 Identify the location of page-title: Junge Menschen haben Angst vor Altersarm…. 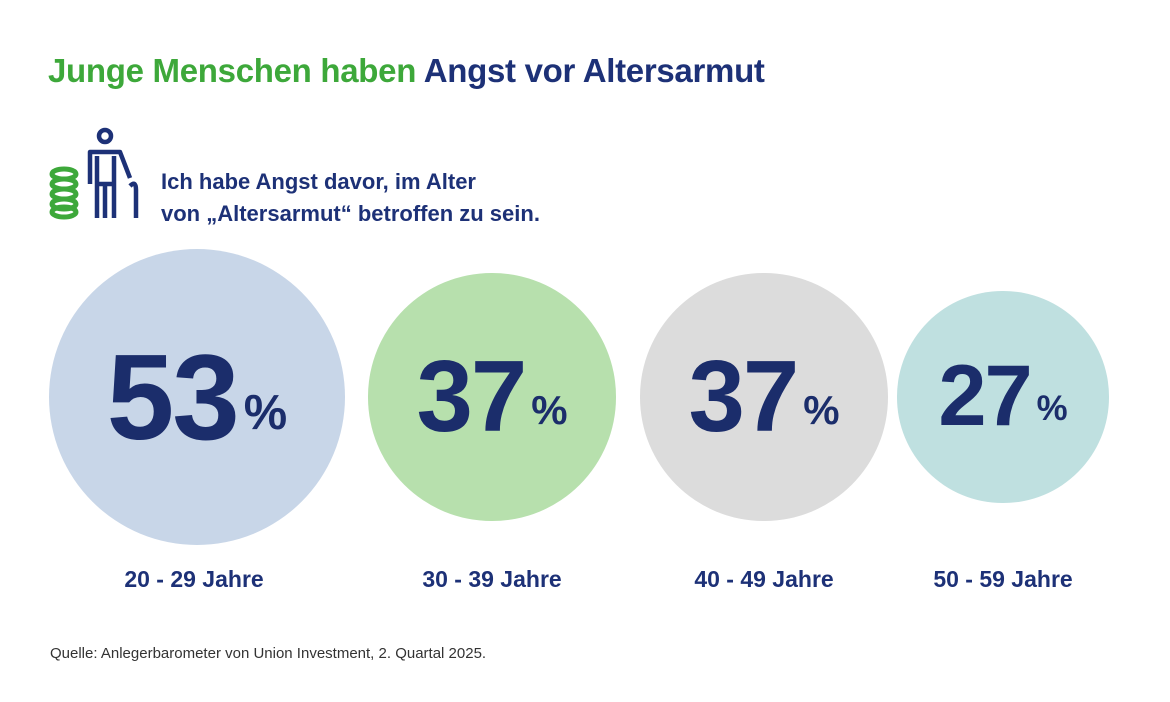
(406, 71).